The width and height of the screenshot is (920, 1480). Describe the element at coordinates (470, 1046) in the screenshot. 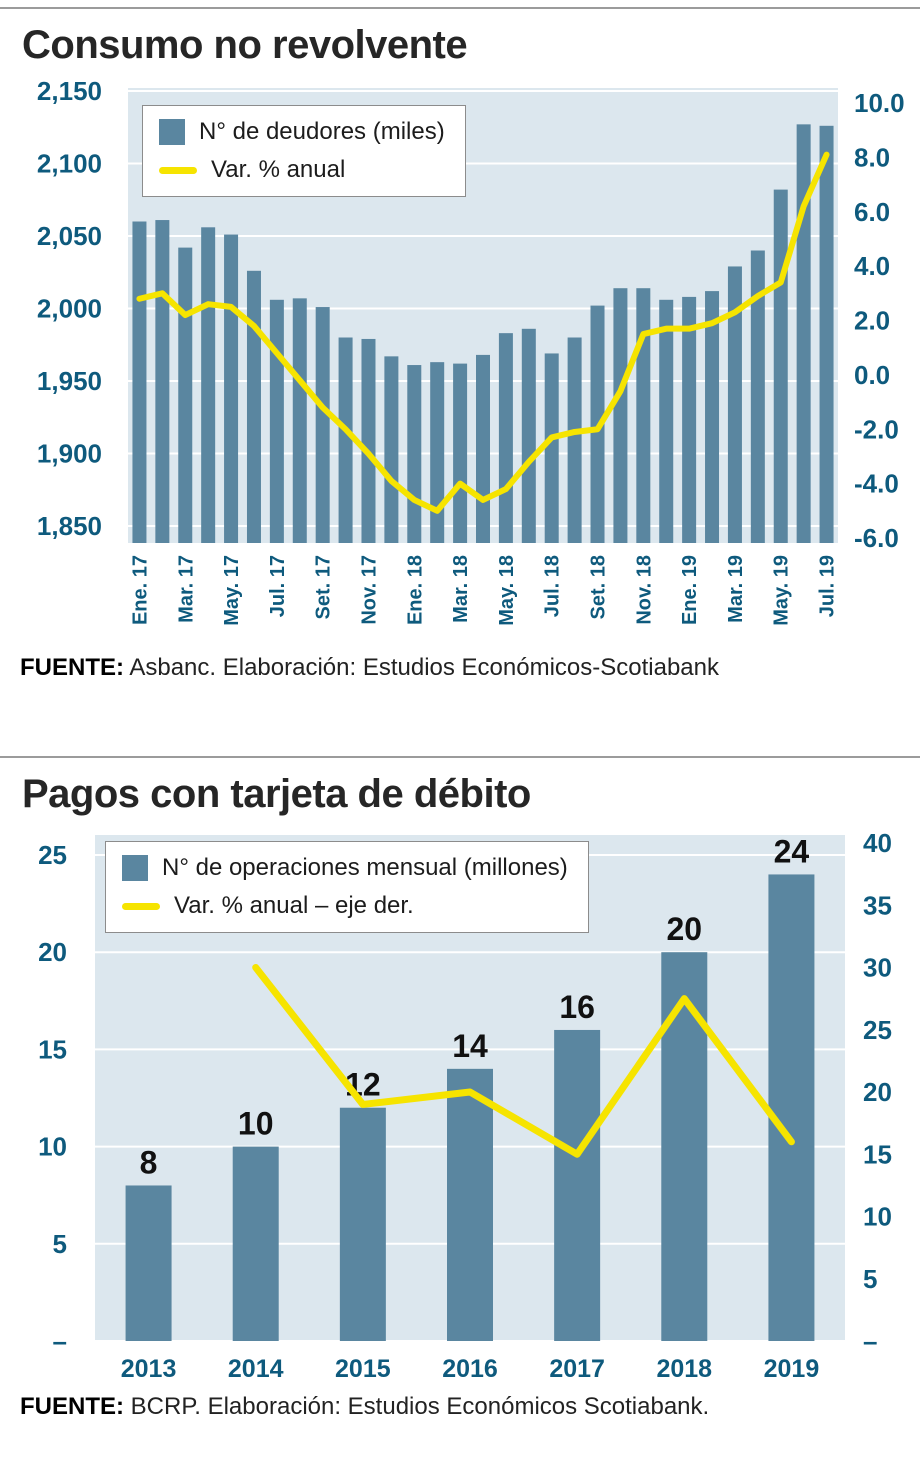

I see `svg-text: 14` at that location.